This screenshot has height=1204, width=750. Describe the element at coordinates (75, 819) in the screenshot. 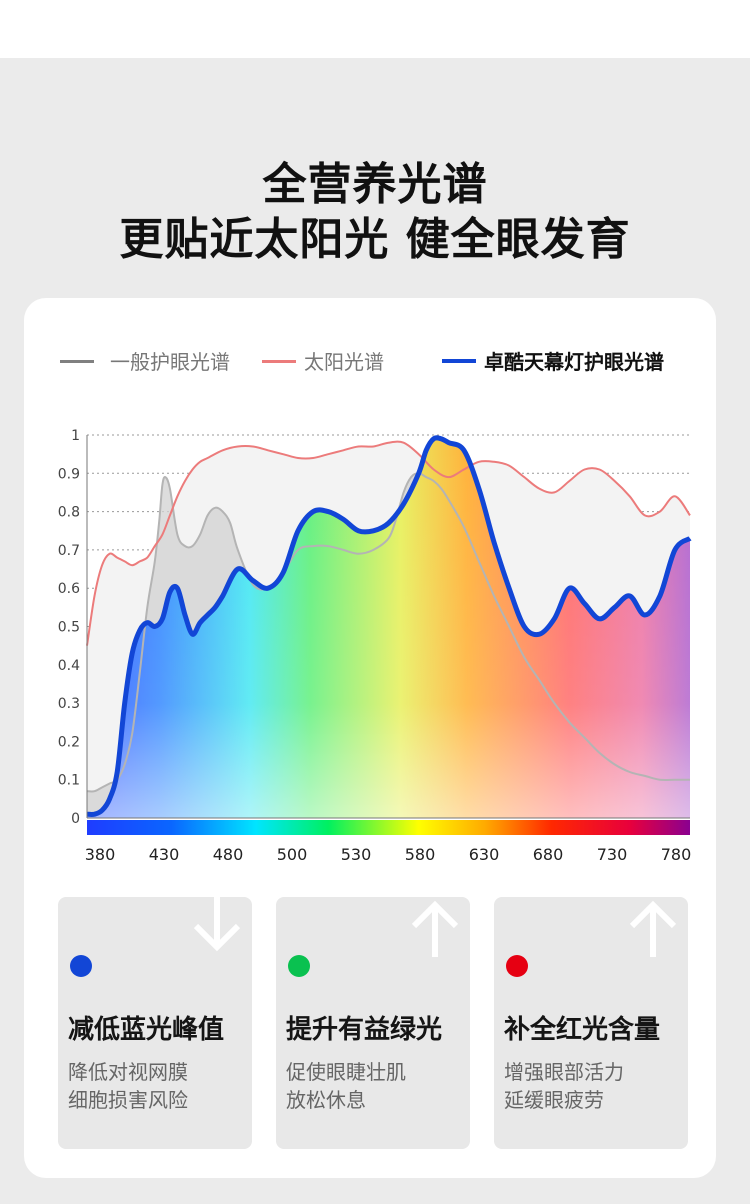

I see `y-tick-label: 0` at that location.